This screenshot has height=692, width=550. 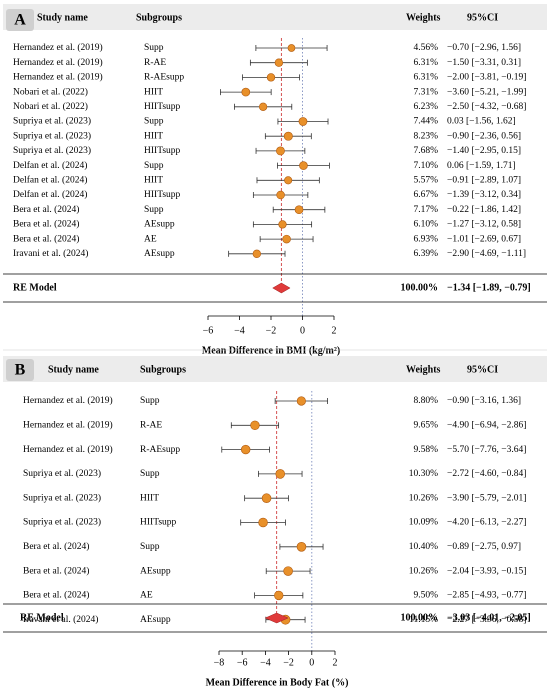 I want to click on ci-value: −2.00 [−3.81, −0.19], so click(x=486, y=78).